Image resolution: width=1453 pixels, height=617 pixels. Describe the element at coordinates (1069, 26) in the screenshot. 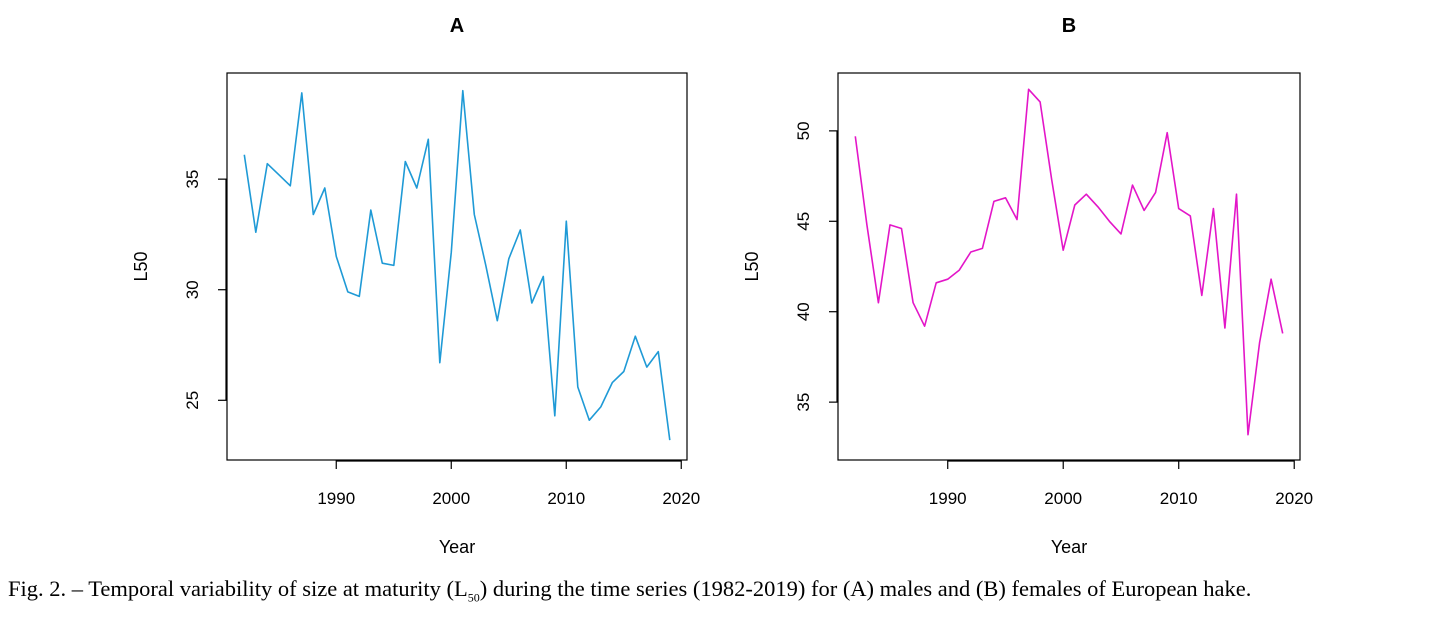

I see `chart-title: B` at that location.